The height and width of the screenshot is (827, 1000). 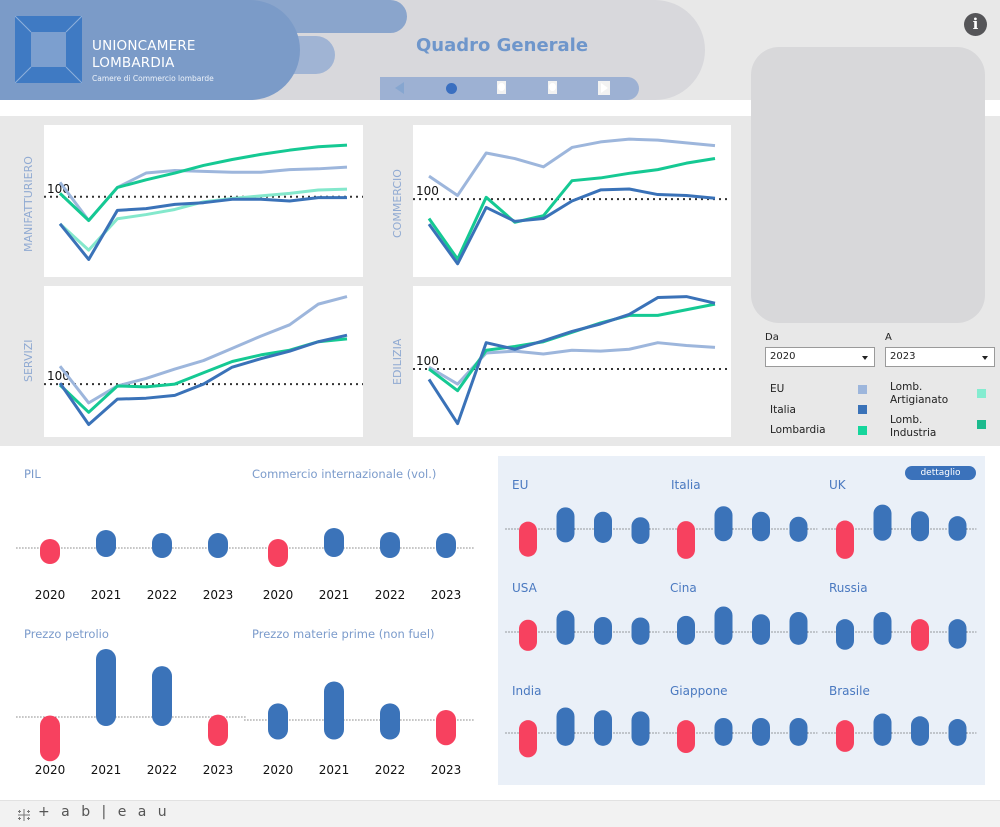 What do you see at coordinates (957, 732) in the screenshot?
I see `country-brasile-range-2023` at bounding box center [957, 732].